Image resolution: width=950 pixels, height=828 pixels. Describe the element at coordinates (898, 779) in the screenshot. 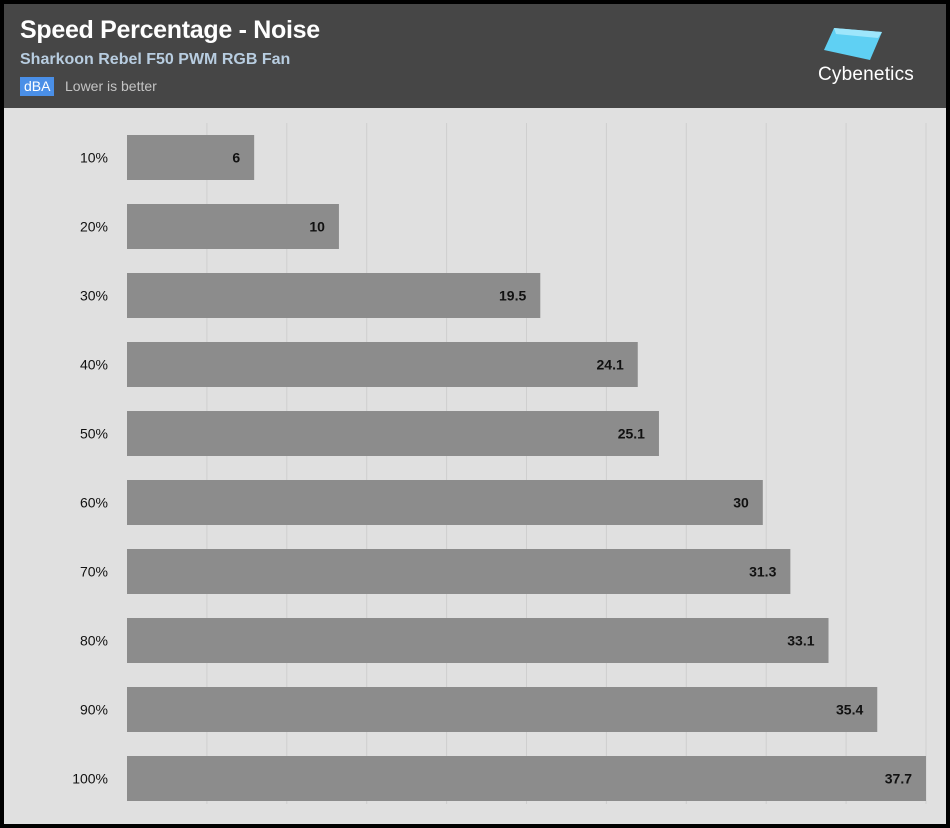

I see `value-label: 37.7` at that location.